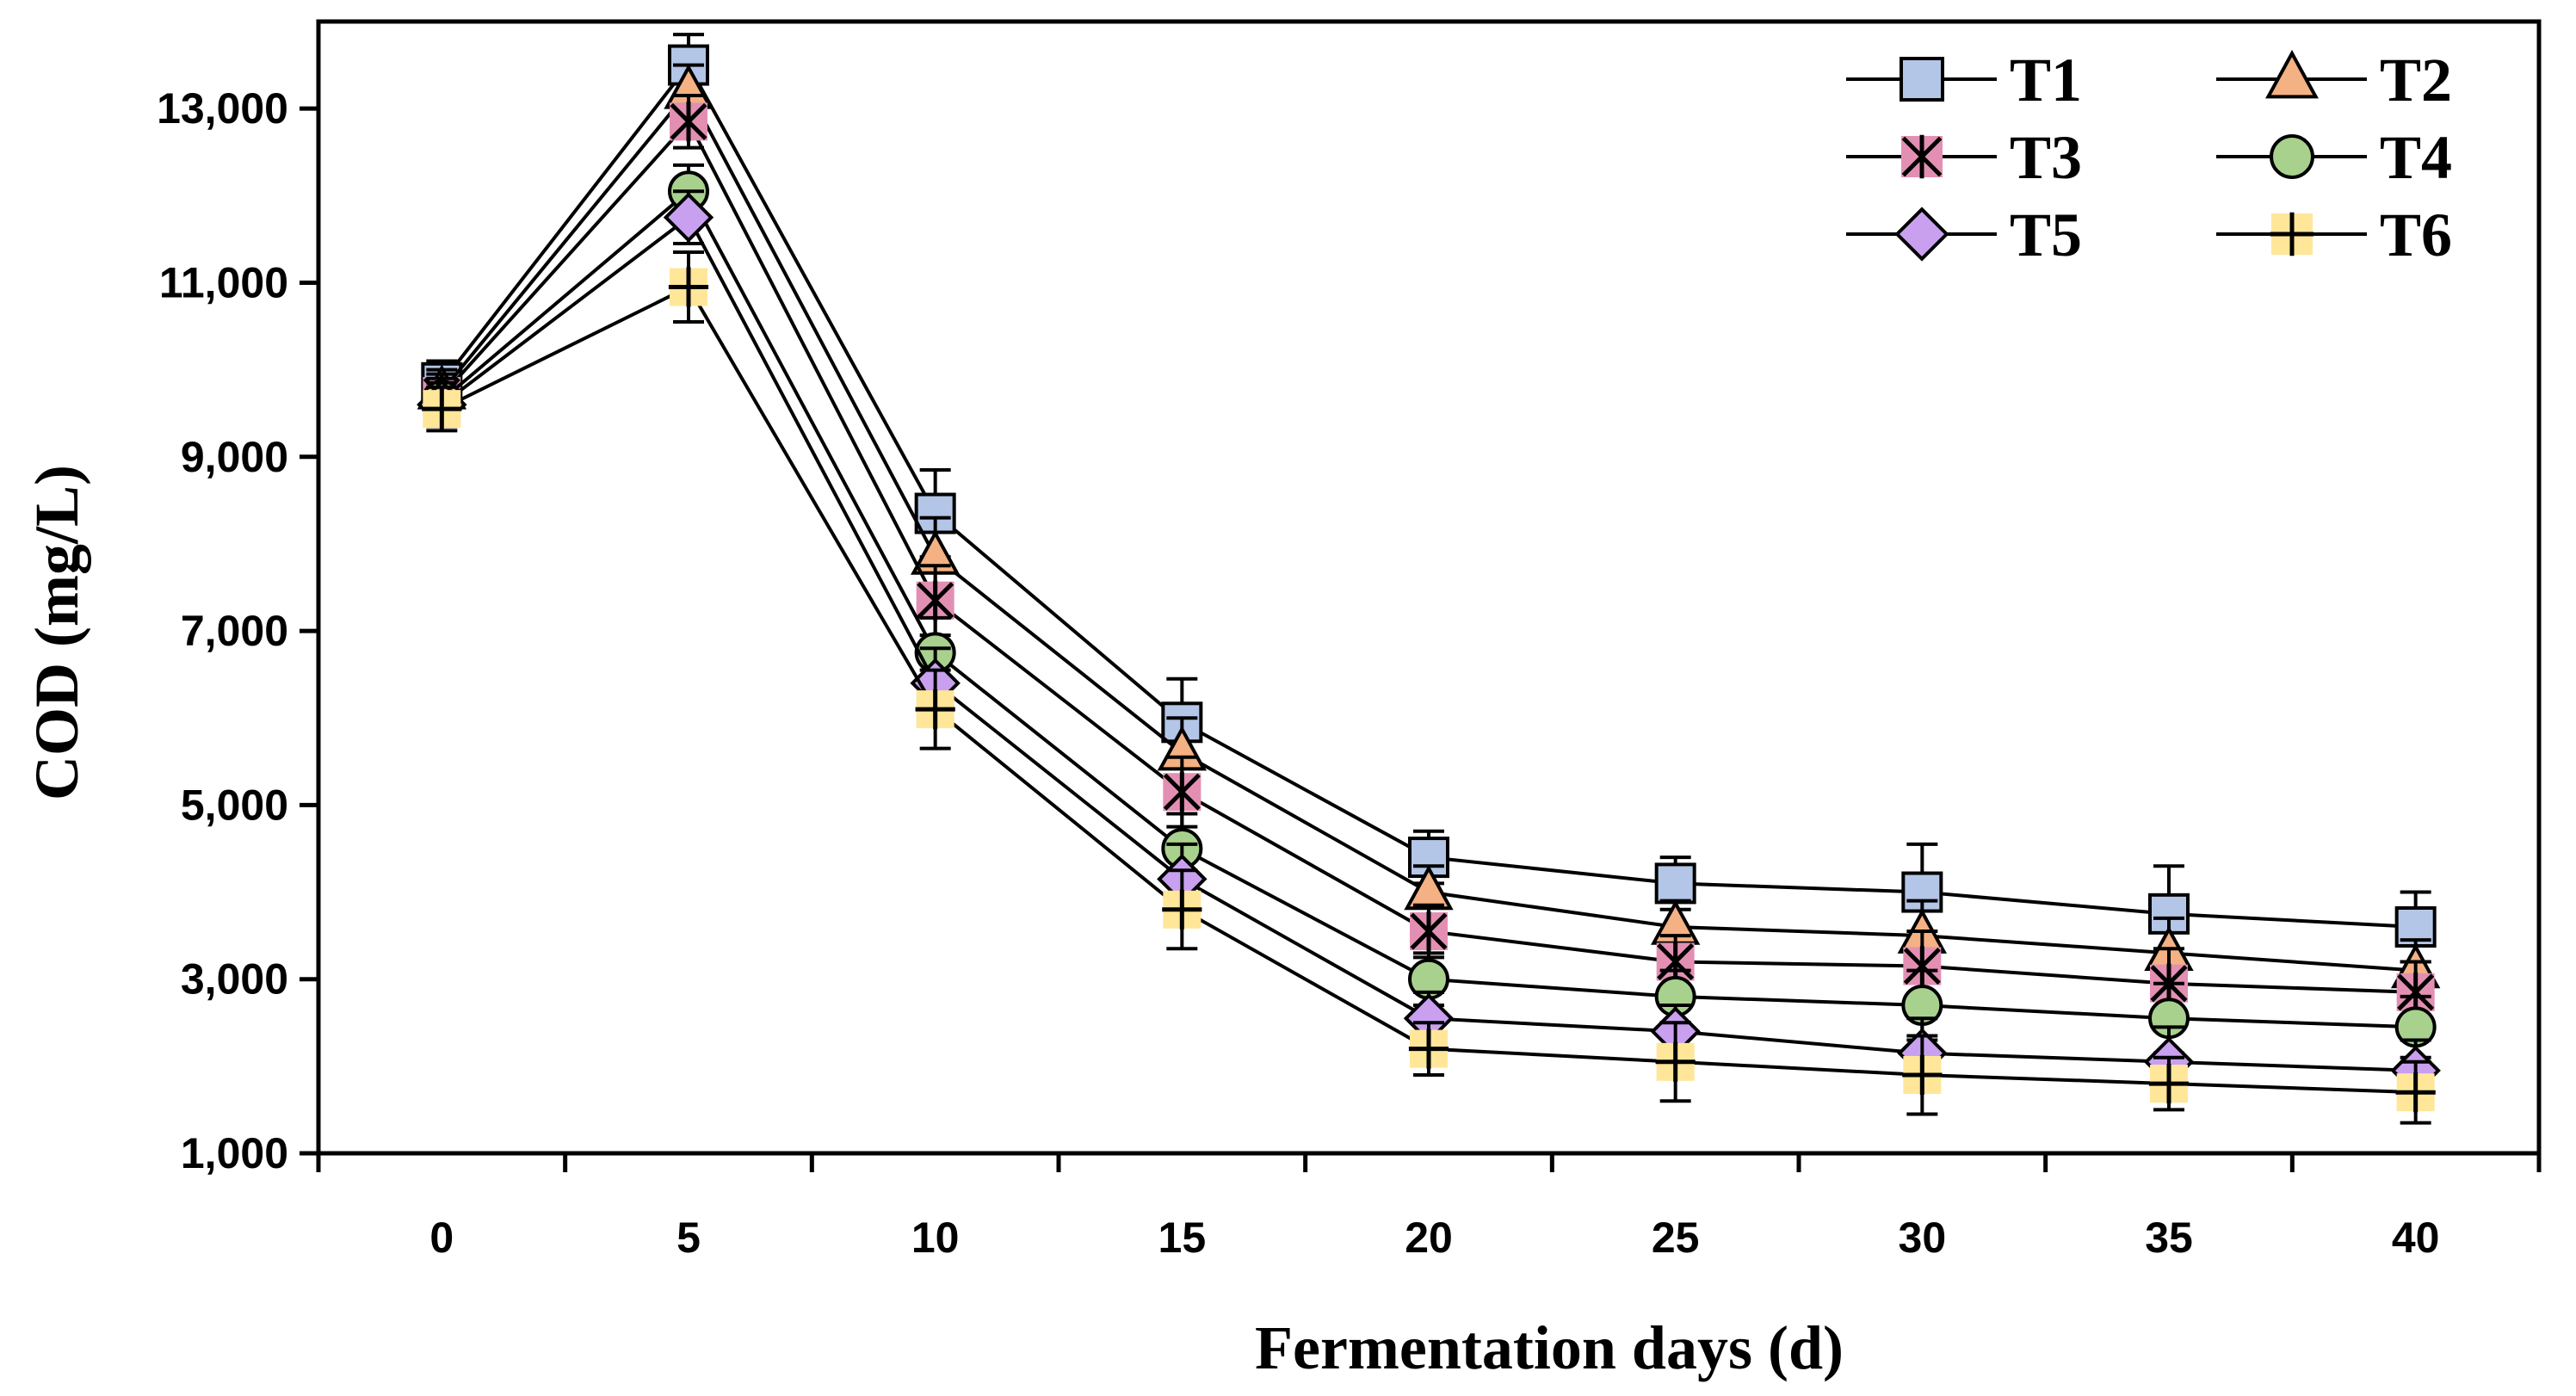 The image size is (2576, 1396). I want to click on legend-label-T1: T1, so click(2046, 80).